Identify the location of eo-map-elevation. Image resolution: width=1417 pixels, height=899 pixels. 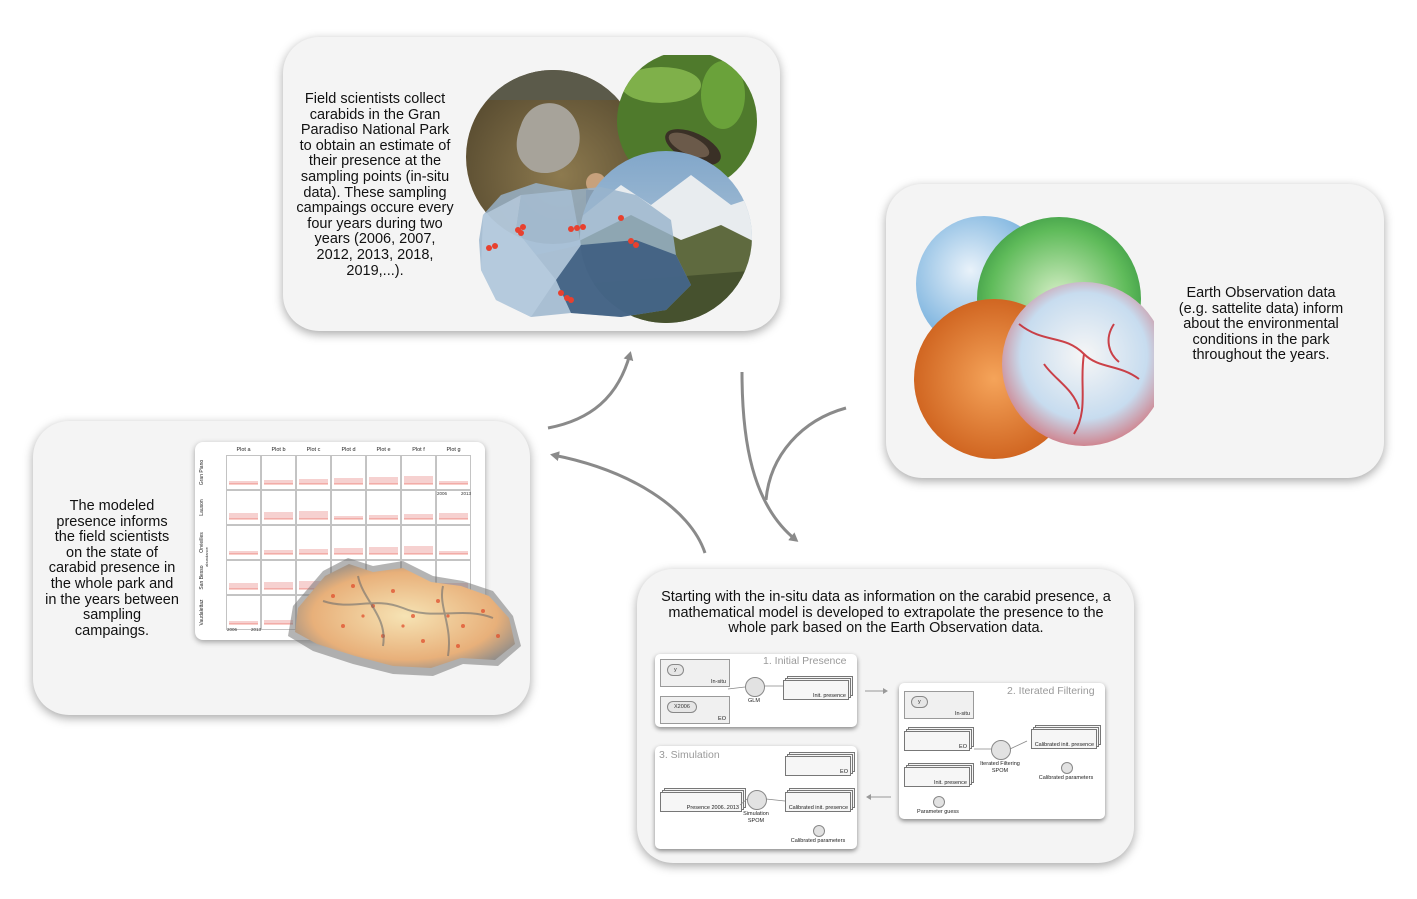
(1078, 364).